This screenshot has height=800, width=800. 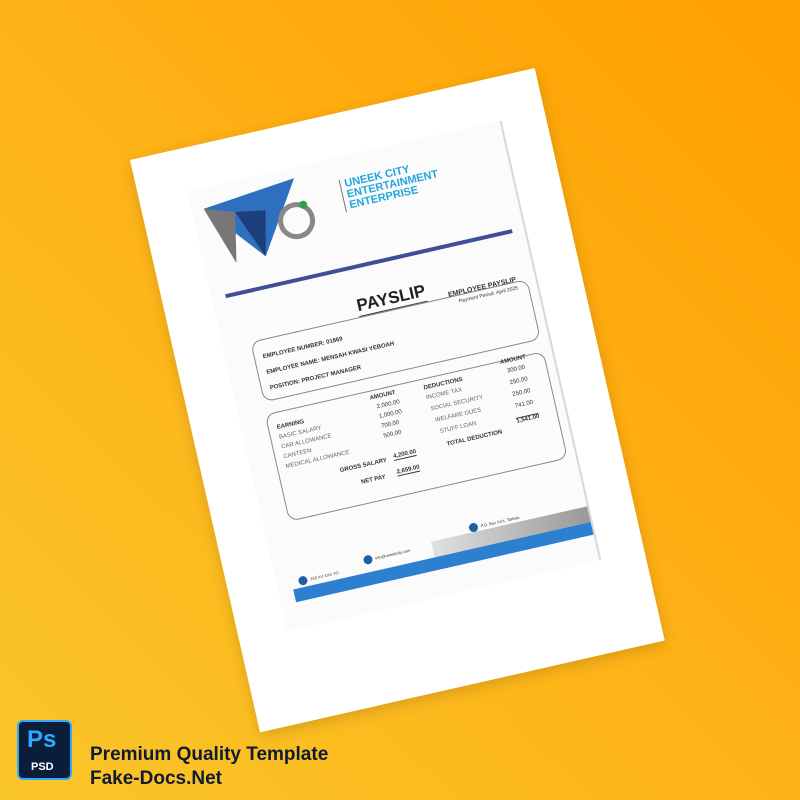 I want to click on phone-icon, so click(x=303, y=581).